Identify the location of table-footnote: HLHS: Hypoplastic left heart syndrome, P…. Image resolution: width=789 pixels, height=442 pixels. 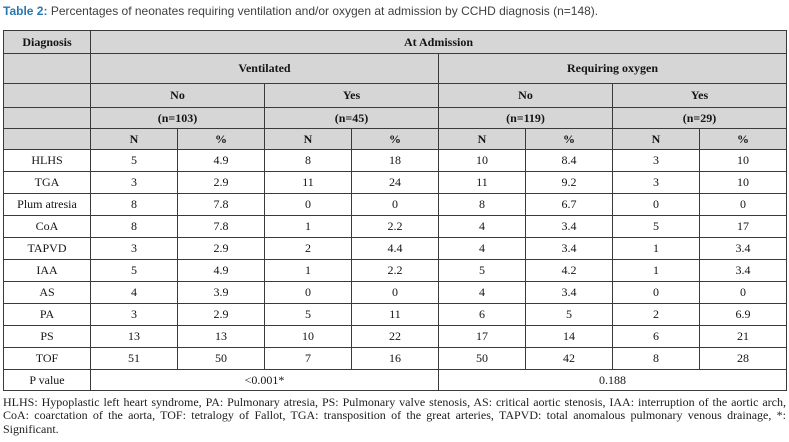
(394, 415).